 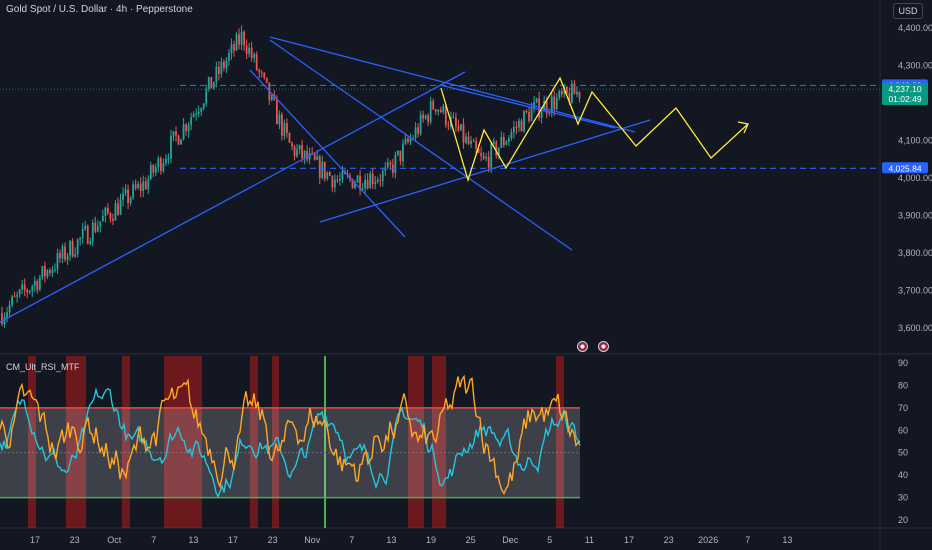 I want to click on projection-arrowhead, so click(x=743, y=127).